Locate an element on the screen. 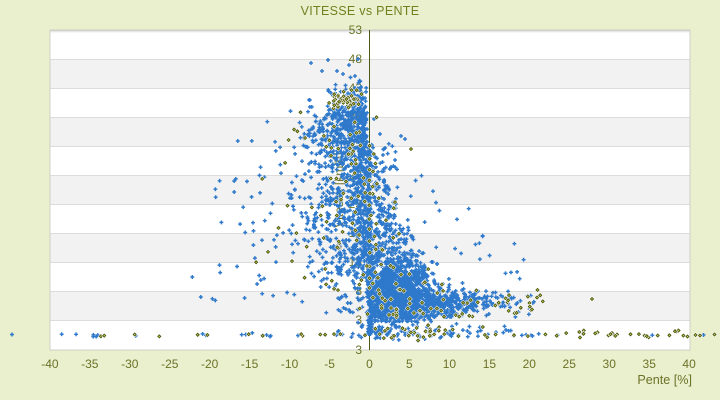 Image resolution: width=720 pixels, height=400 pixels. svg-text: 30 is located at coordinates (610, 364).